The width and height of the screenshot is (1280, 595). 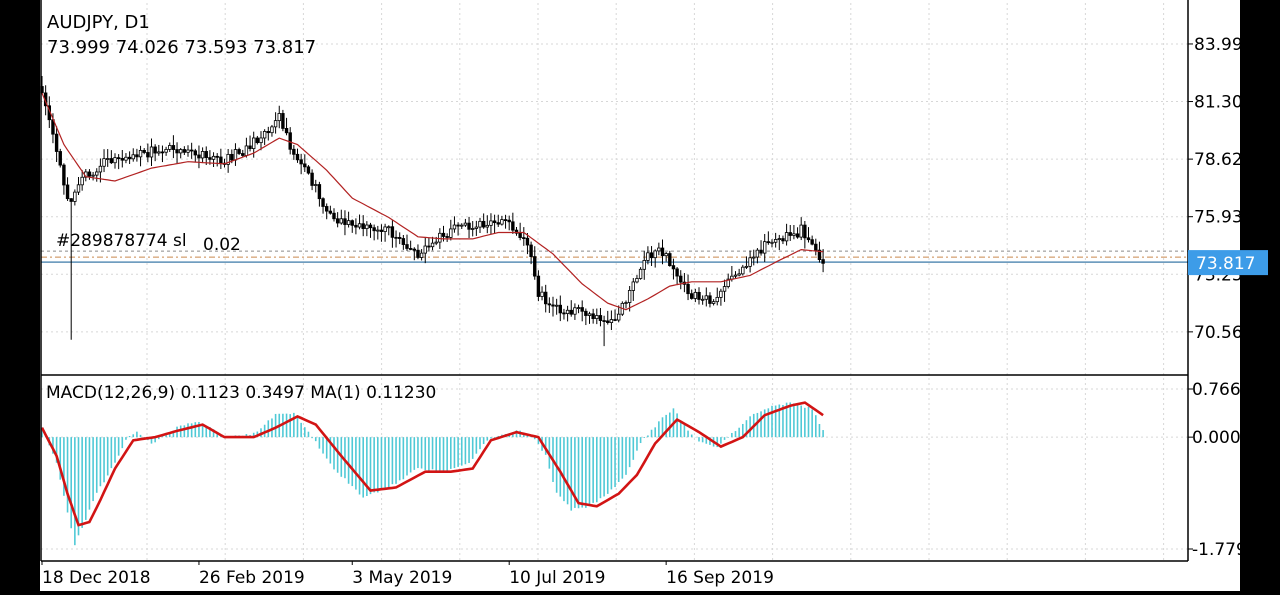 What do you see at coordinates (1223, 218) in the screenshot?
I see `price-tick-label: 75.935` at bounding box center [1223, 218].